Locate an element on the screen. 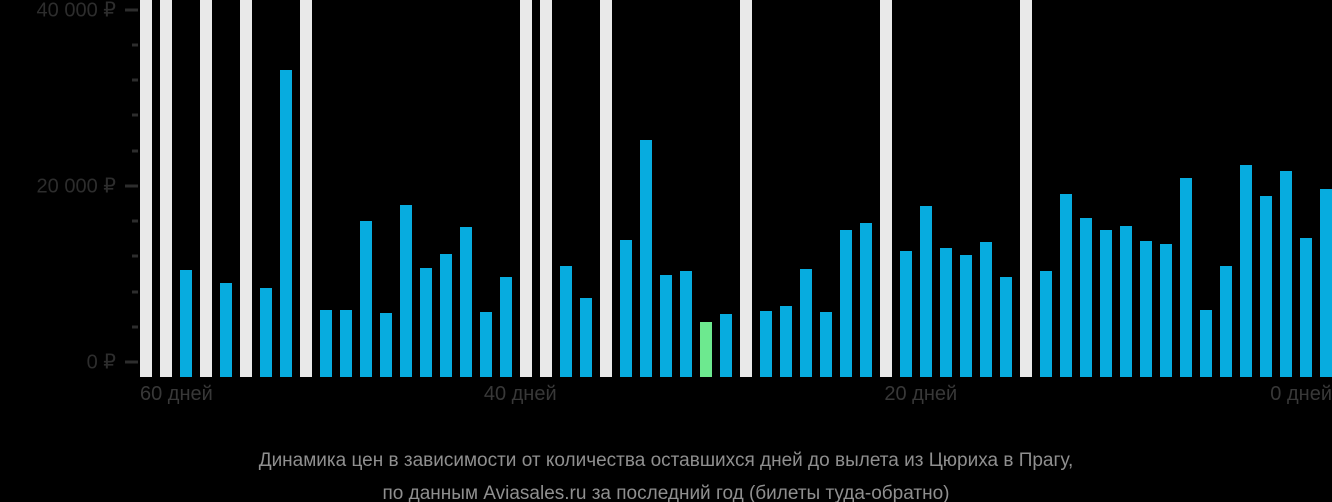 Image resolution: width=1332 pixels, height=502 pixels. x-axis-label: 60 дней is located at coordinates (176, 394).